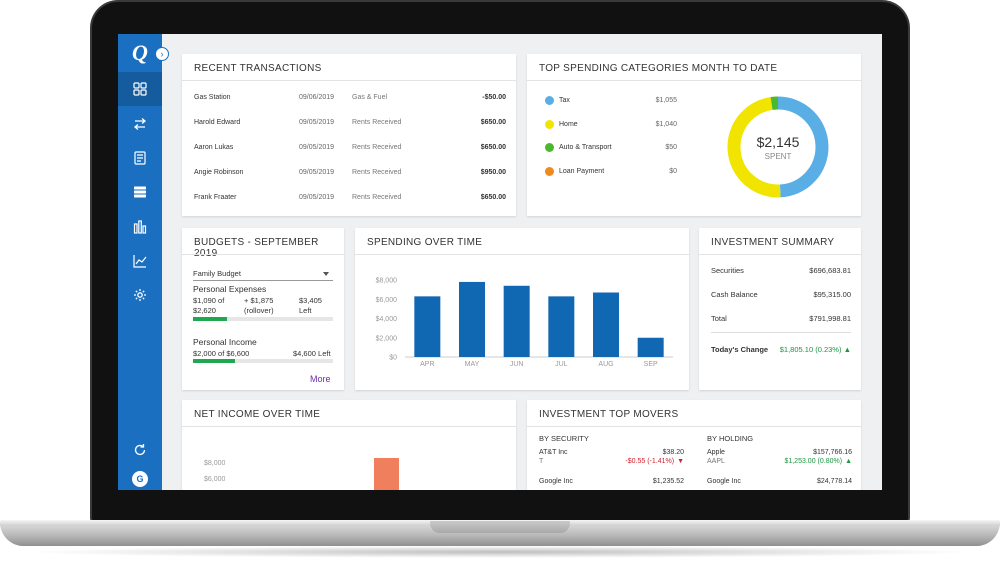 The width and height of the screenshot is (1000, 565). What do you see at coordinates (312, 353) in the screenshot?
I see `income-left: $4,600 Left` at bounding box center [312, 353].